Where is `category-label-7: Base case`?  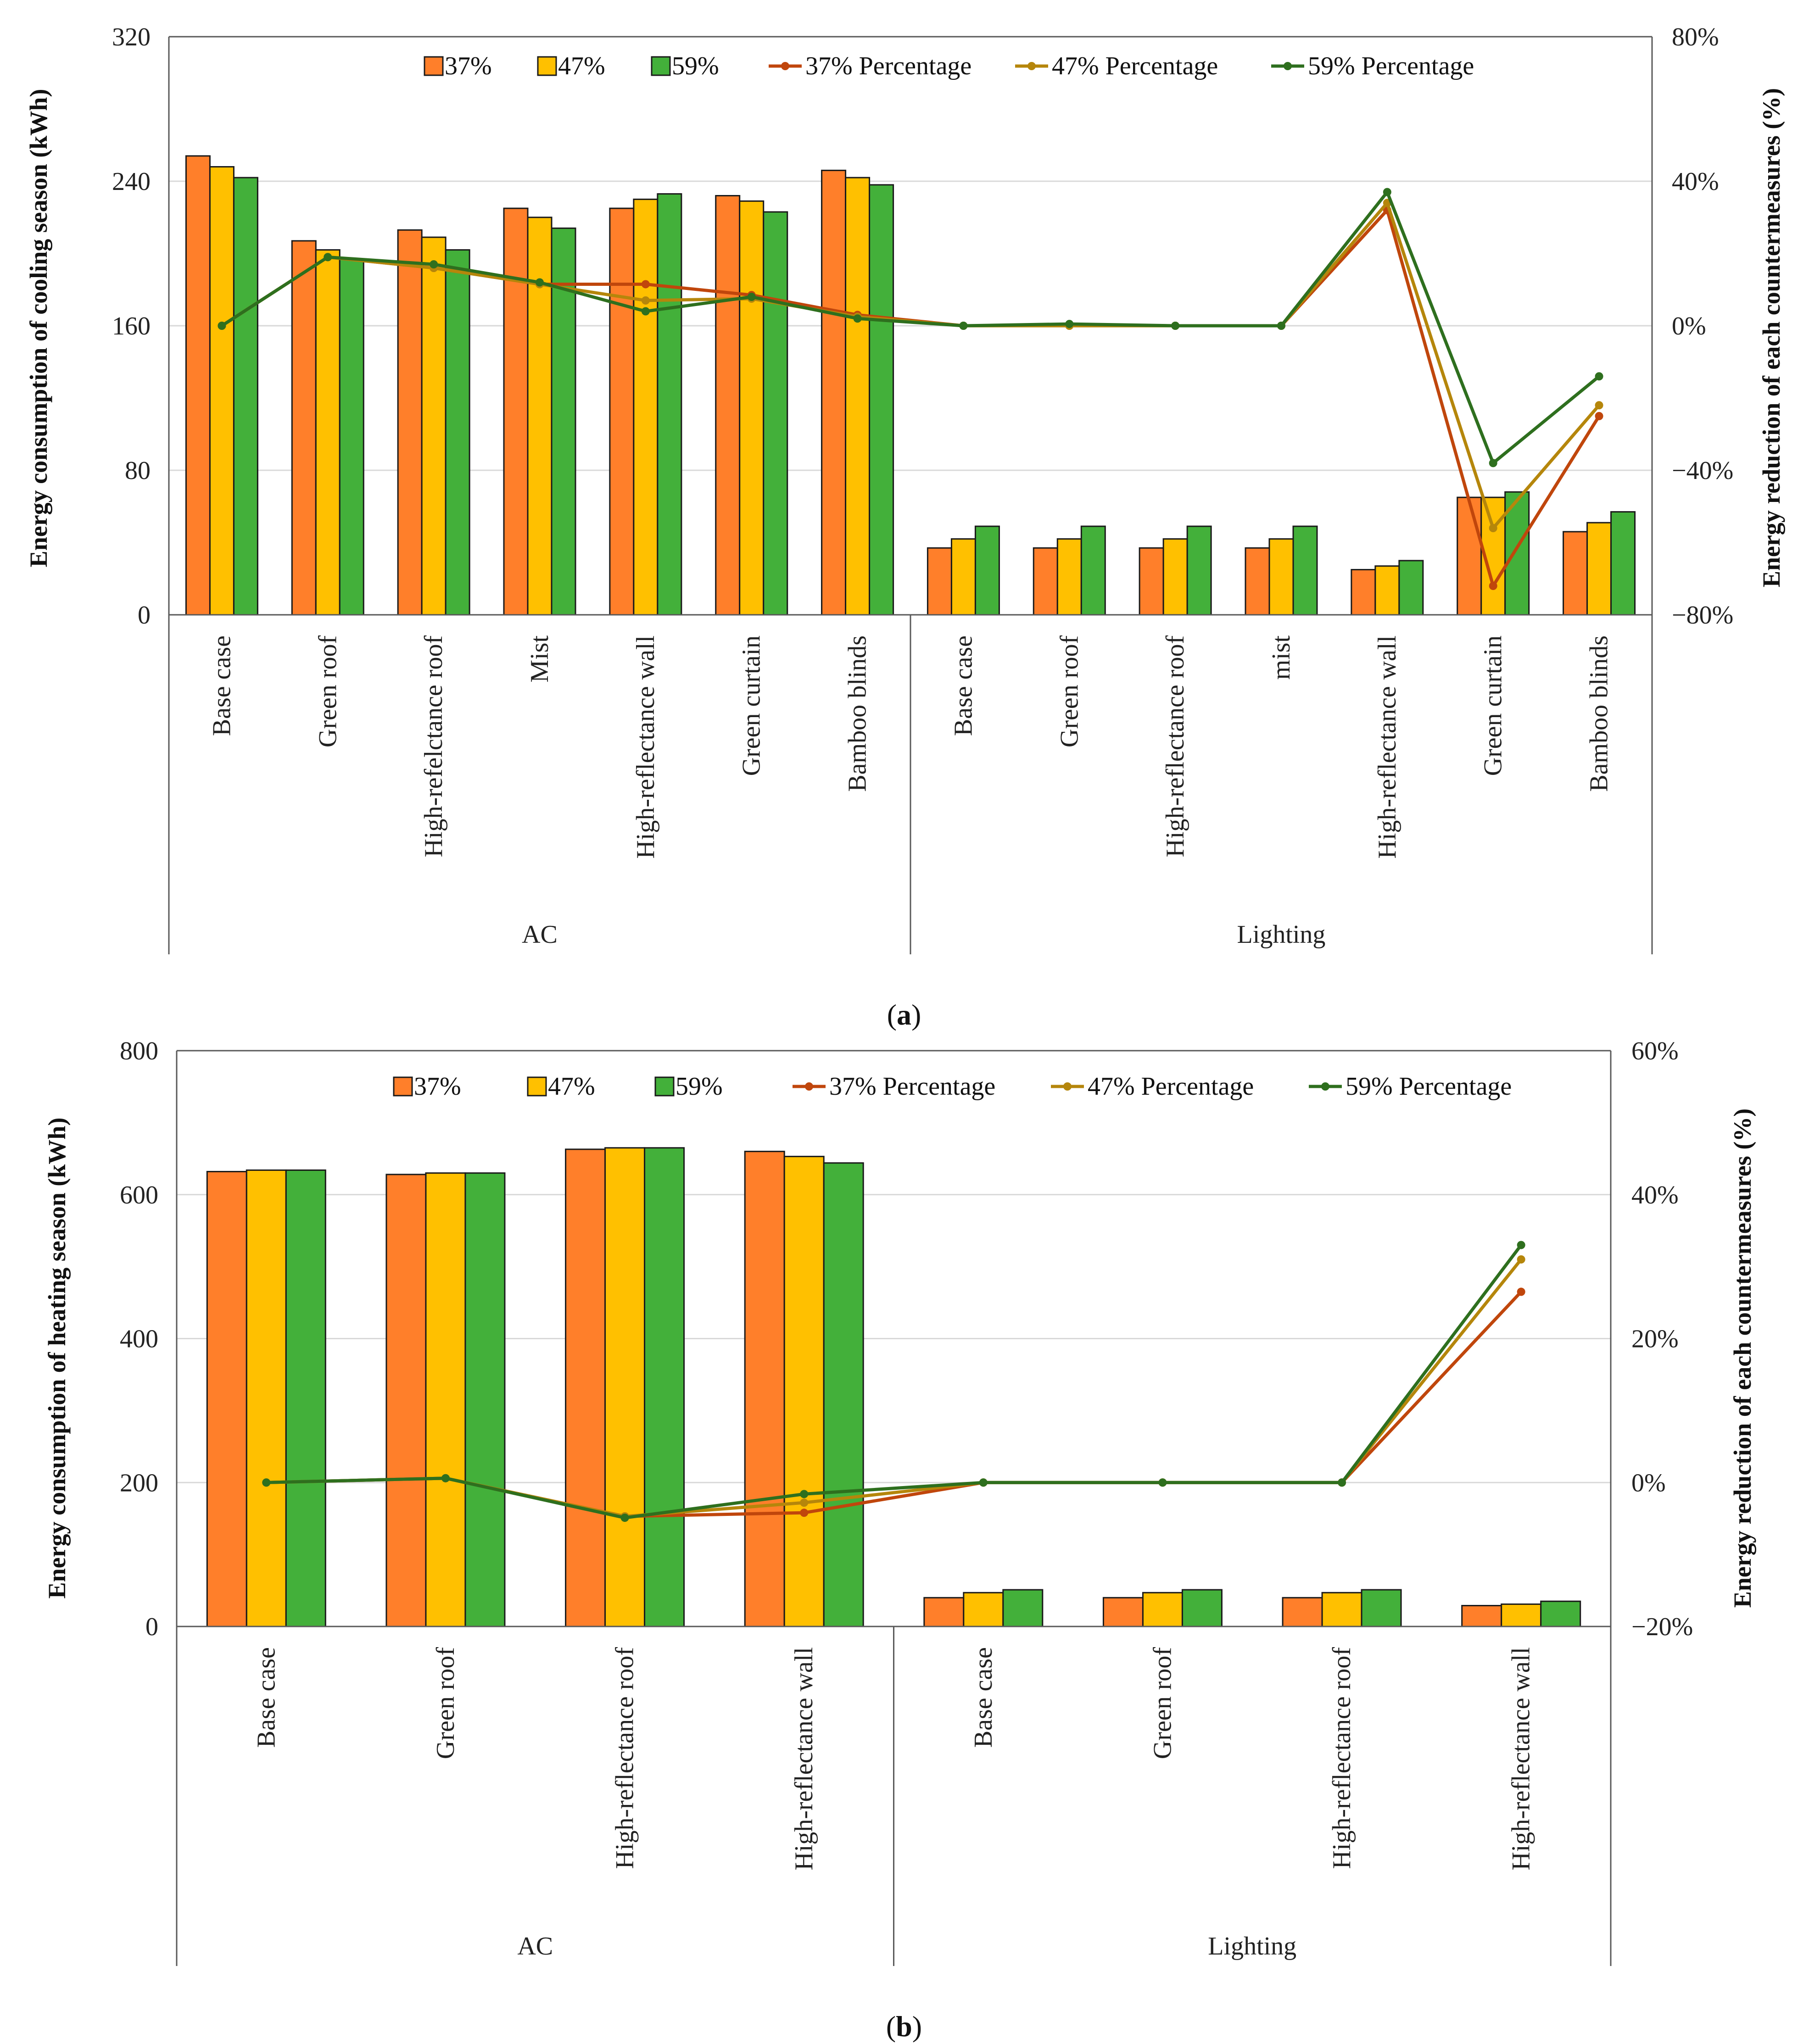
category-label-7: Base case is located at coordinates (963, 685).